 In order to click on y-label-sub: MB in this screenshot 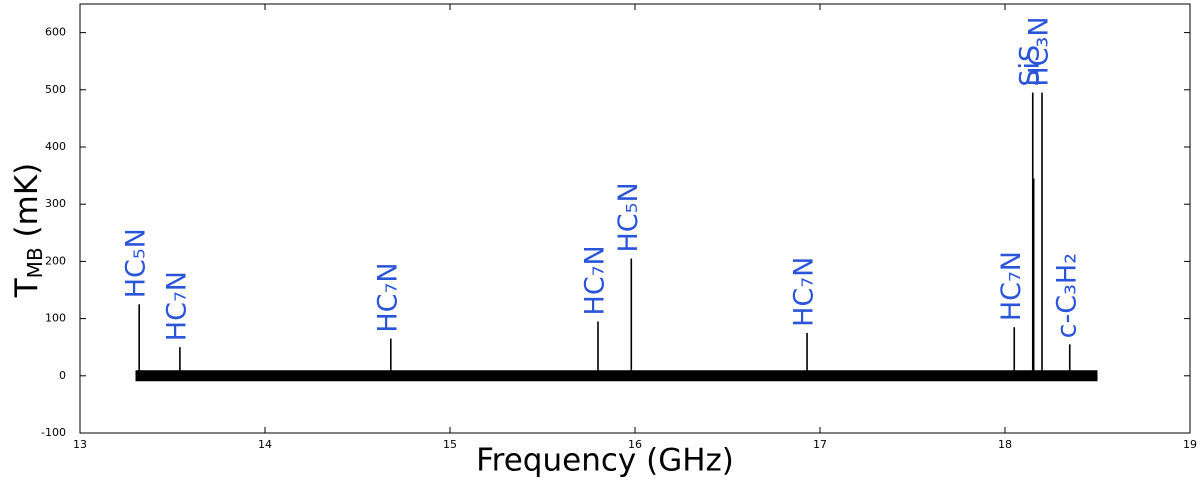, I will do `click(35, 262)`.